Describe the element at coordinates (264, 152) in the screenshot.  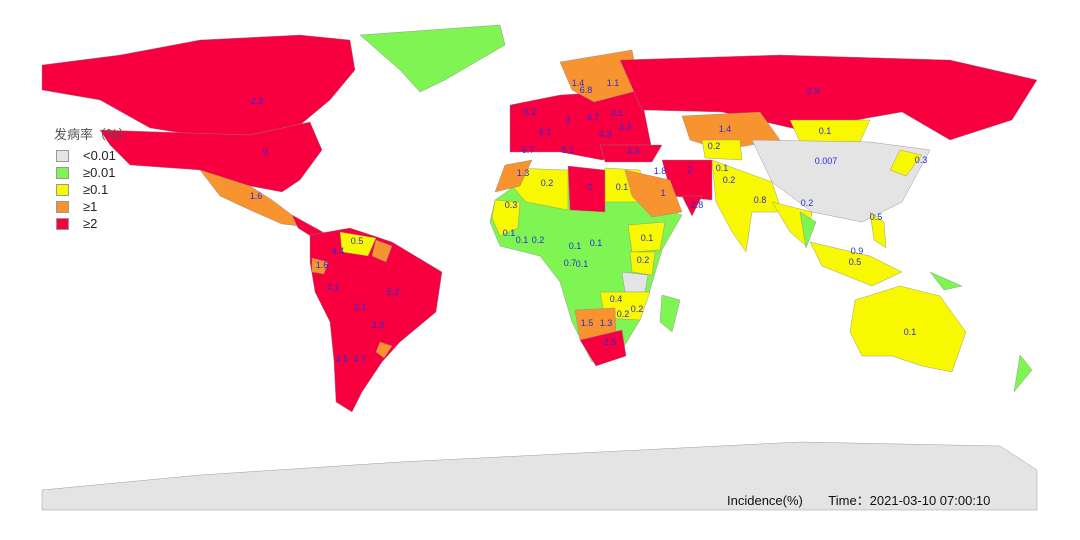
I see `incidence-label: 9` at that location.